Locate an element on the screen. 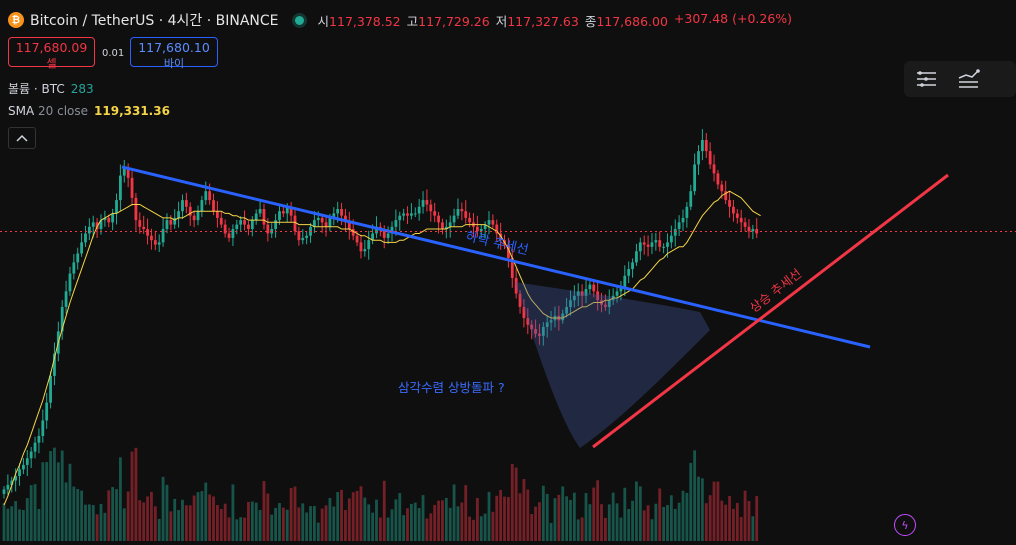 The image size is (1016, 545). object-tree-icon is located at coordinates (926, 79).